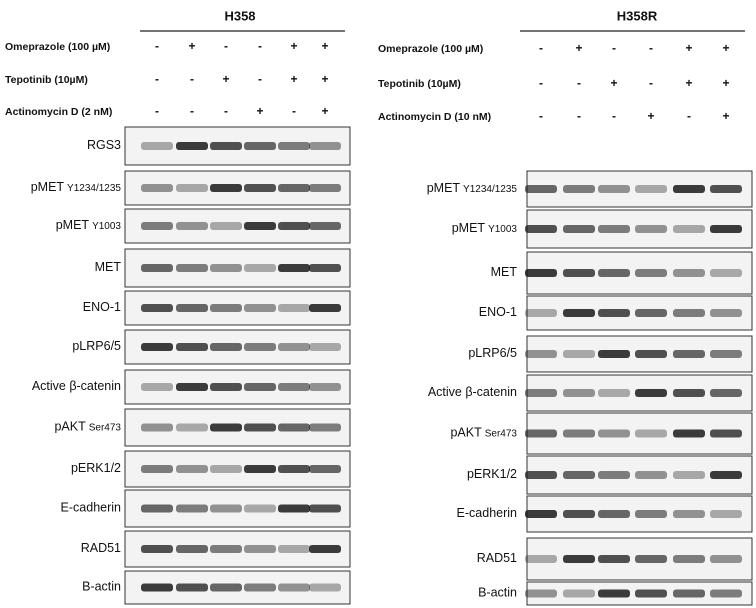  What do you see at coordinates (89, 225) in the screenshot?
I see `blot-label: pMET Y1003` at bounding box center [89, 225].